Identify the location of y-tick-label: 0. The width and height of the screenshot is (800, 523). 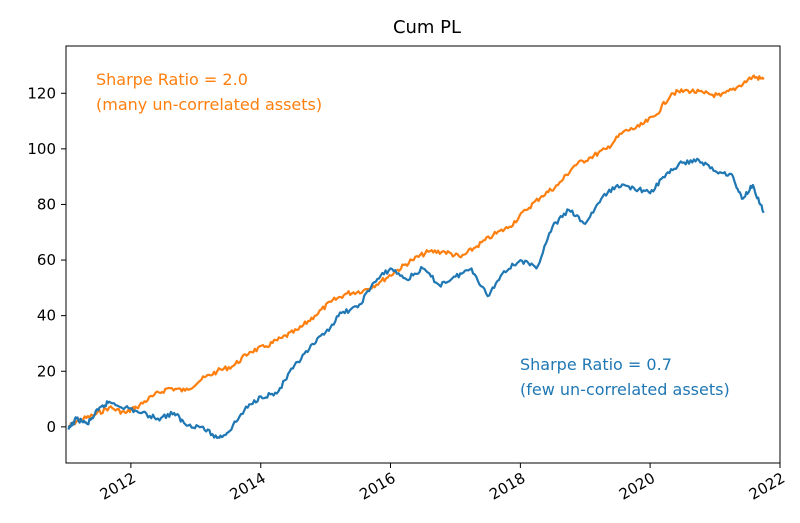
(51, 427).